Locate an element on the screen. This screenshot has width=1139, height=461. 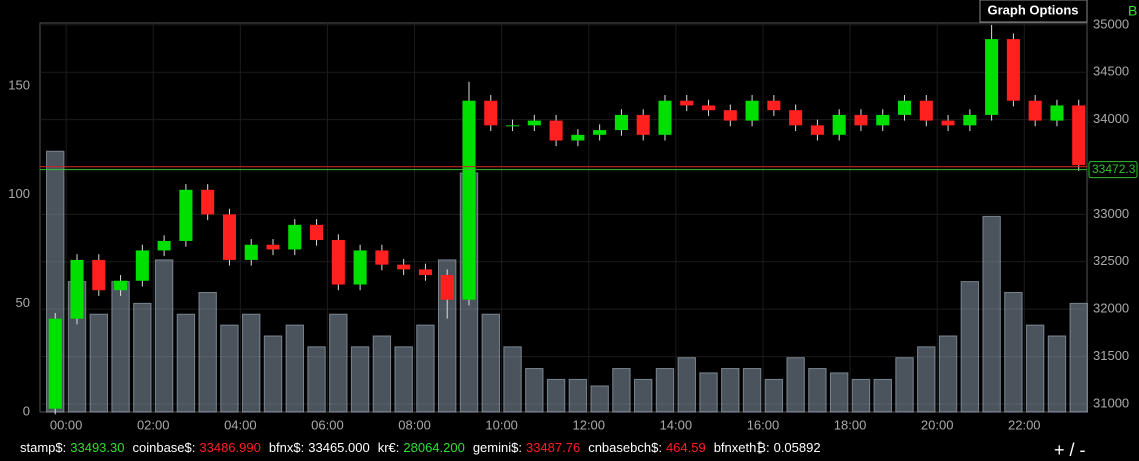
corner-label: B is located at coordinates (1132, 11).